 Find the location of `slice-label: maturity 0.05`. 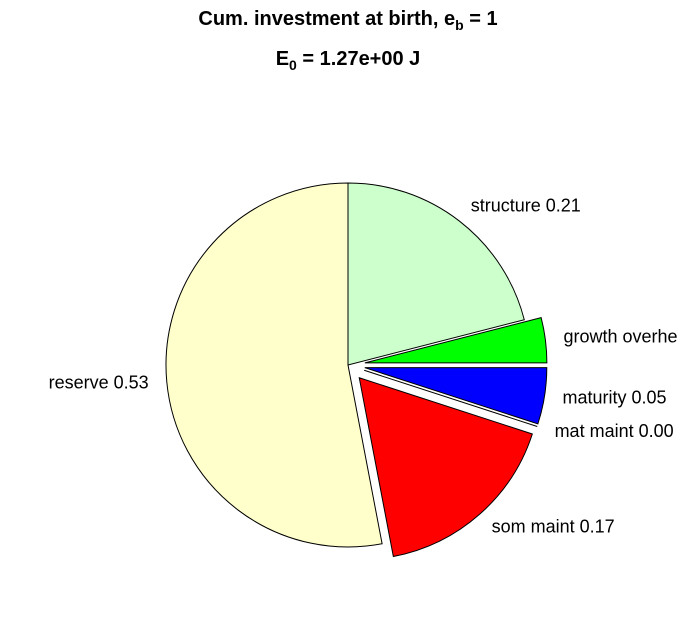

slice-label: maturity 0.05 is located at coordinates (615, 398).